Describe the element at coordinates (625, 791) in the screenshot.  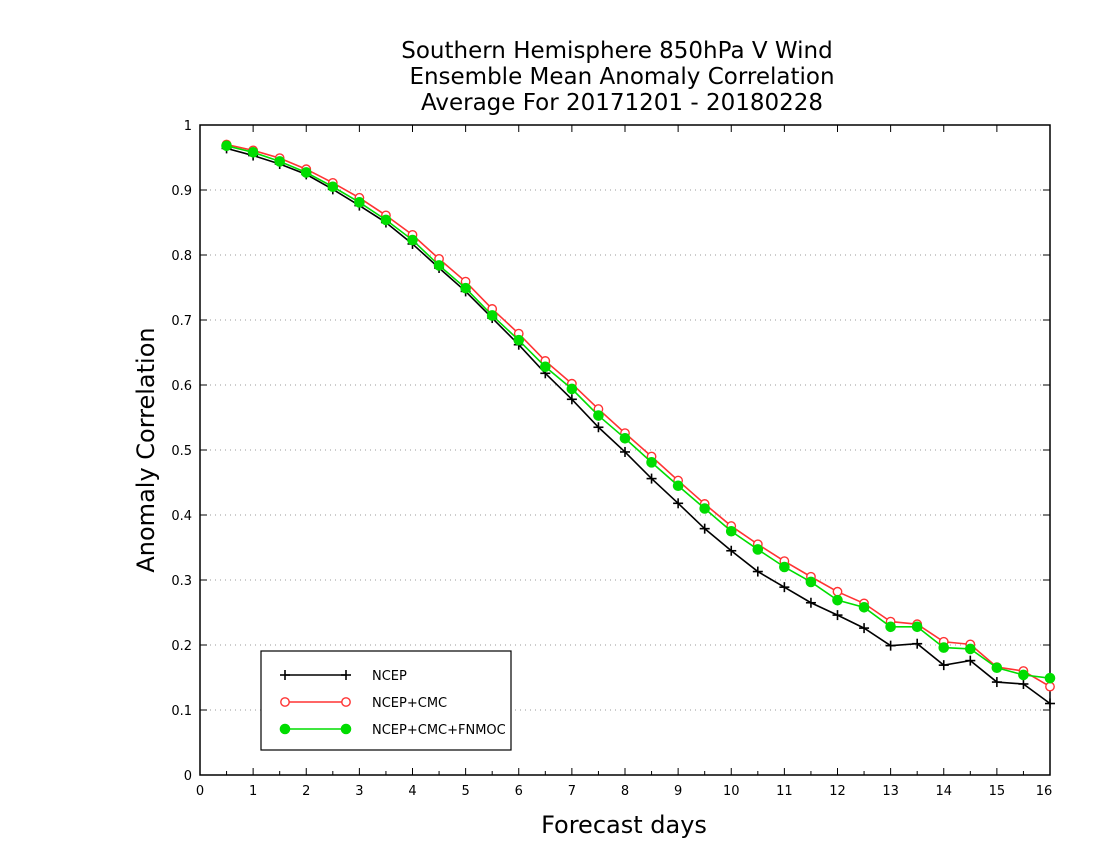
I see `x-tick-label: 8` at that location.